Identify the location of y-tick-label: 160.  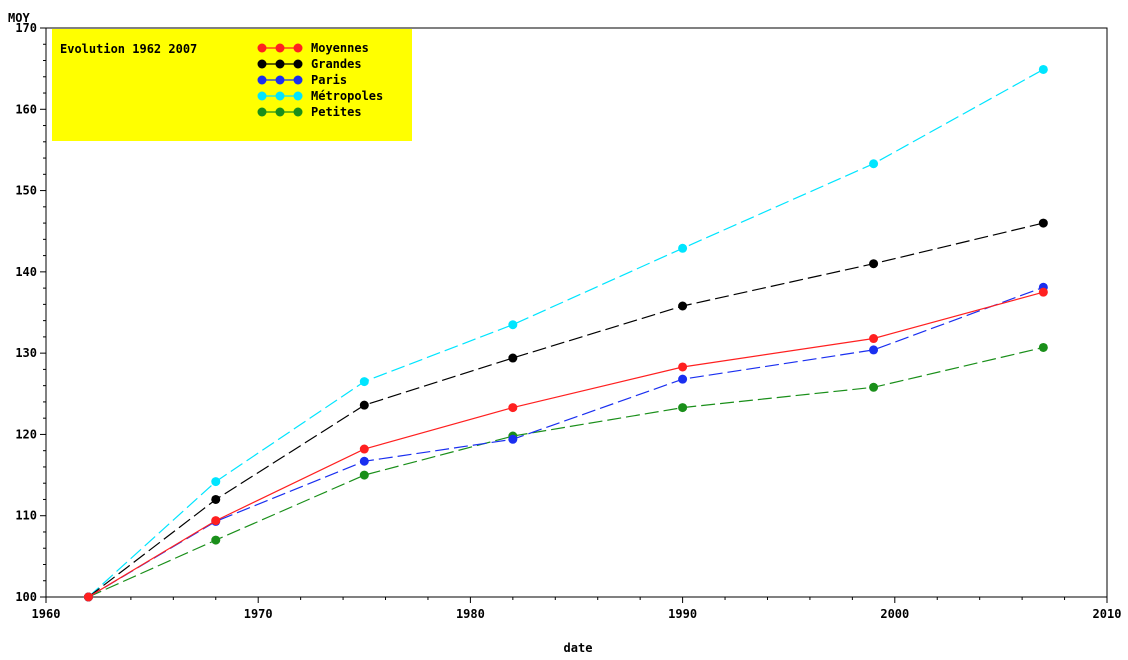
(26, 109).